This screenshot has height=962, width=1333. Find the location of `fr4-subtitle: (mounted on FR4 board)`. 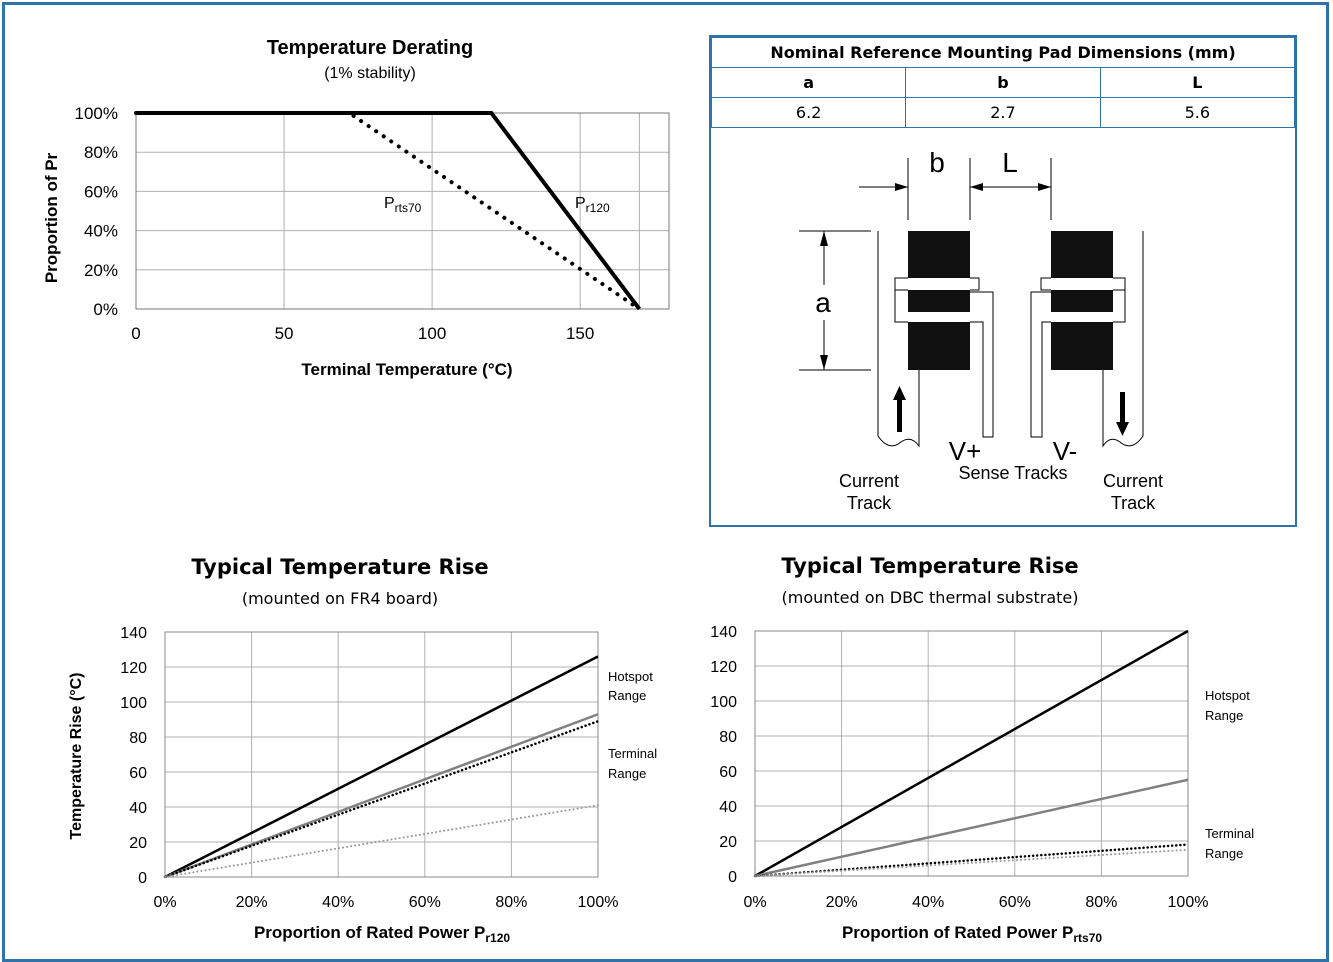

fr4-subtitle: (mounted on FR4 board) is located at coordinates (340, 598).